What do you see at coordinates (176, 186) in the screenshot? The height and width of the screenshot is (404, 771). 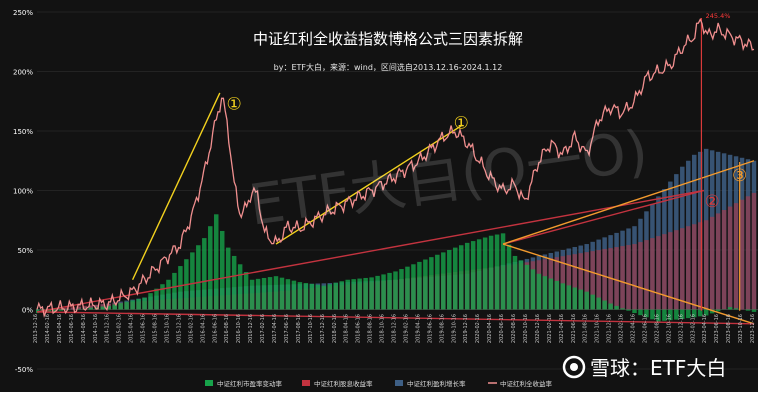 I see `trend-line-2015` at bounding box center [176, 186].